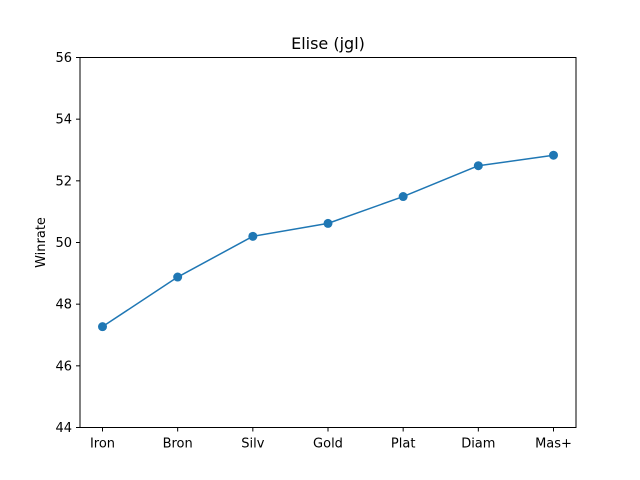 The width and height of the screenshot is (640, 480). Describe the element at coordinates (63, 243) in the screenshot. I see `y-tick-label: 50` at that location.